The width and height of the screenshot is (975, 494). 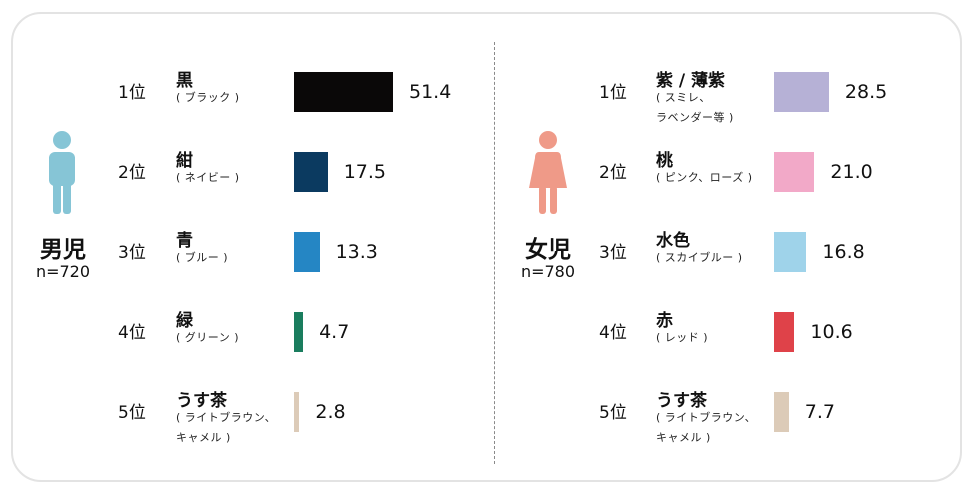 I want to click on value-label: 4.7, so click(x=334, y=332).